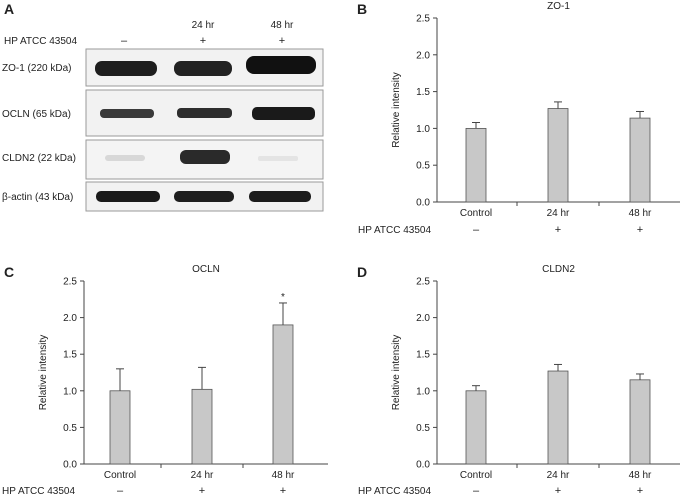 Image resolution: width=683 pixels, height=497 pixels. Describe the element at coordinates (362, 272) in the screenshot. I see `panel-letter-d: D` at that location.